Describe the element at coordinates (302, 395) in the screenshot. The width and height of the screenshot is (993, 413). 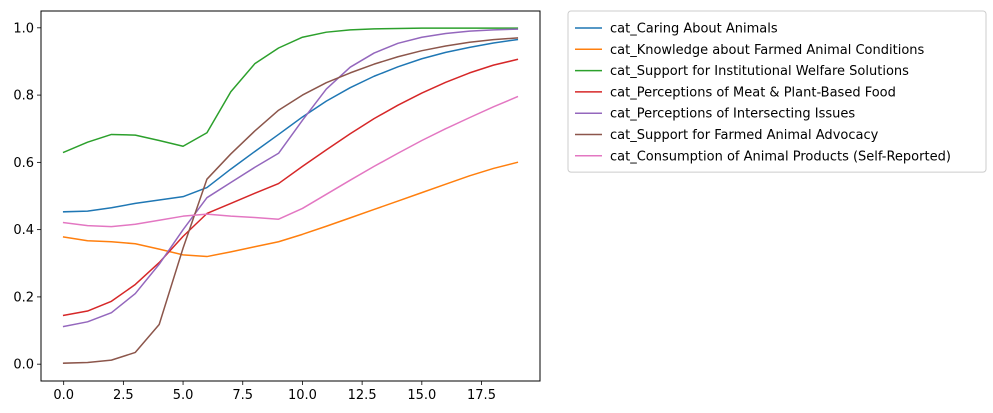
I see `x-tick-label: 10.0` at that location.